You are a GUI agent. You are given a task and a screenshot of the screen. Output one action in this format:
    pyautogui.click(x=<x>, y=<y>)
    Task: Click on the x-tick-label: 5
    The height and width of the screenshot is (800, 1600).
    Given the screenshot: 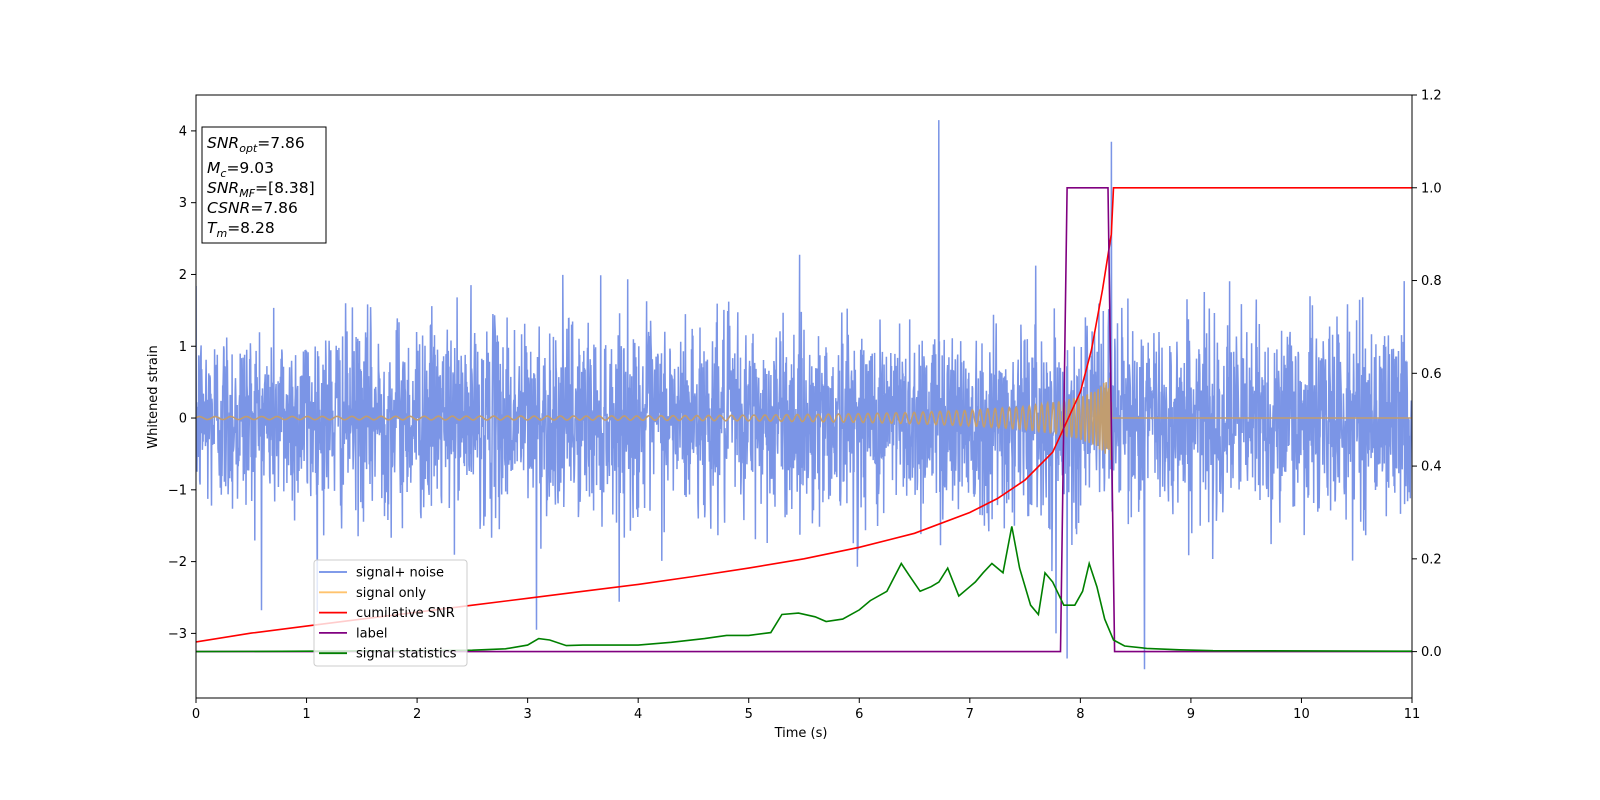 What is the action you would take?
    pyautogui.click(x=749, y=714)
    